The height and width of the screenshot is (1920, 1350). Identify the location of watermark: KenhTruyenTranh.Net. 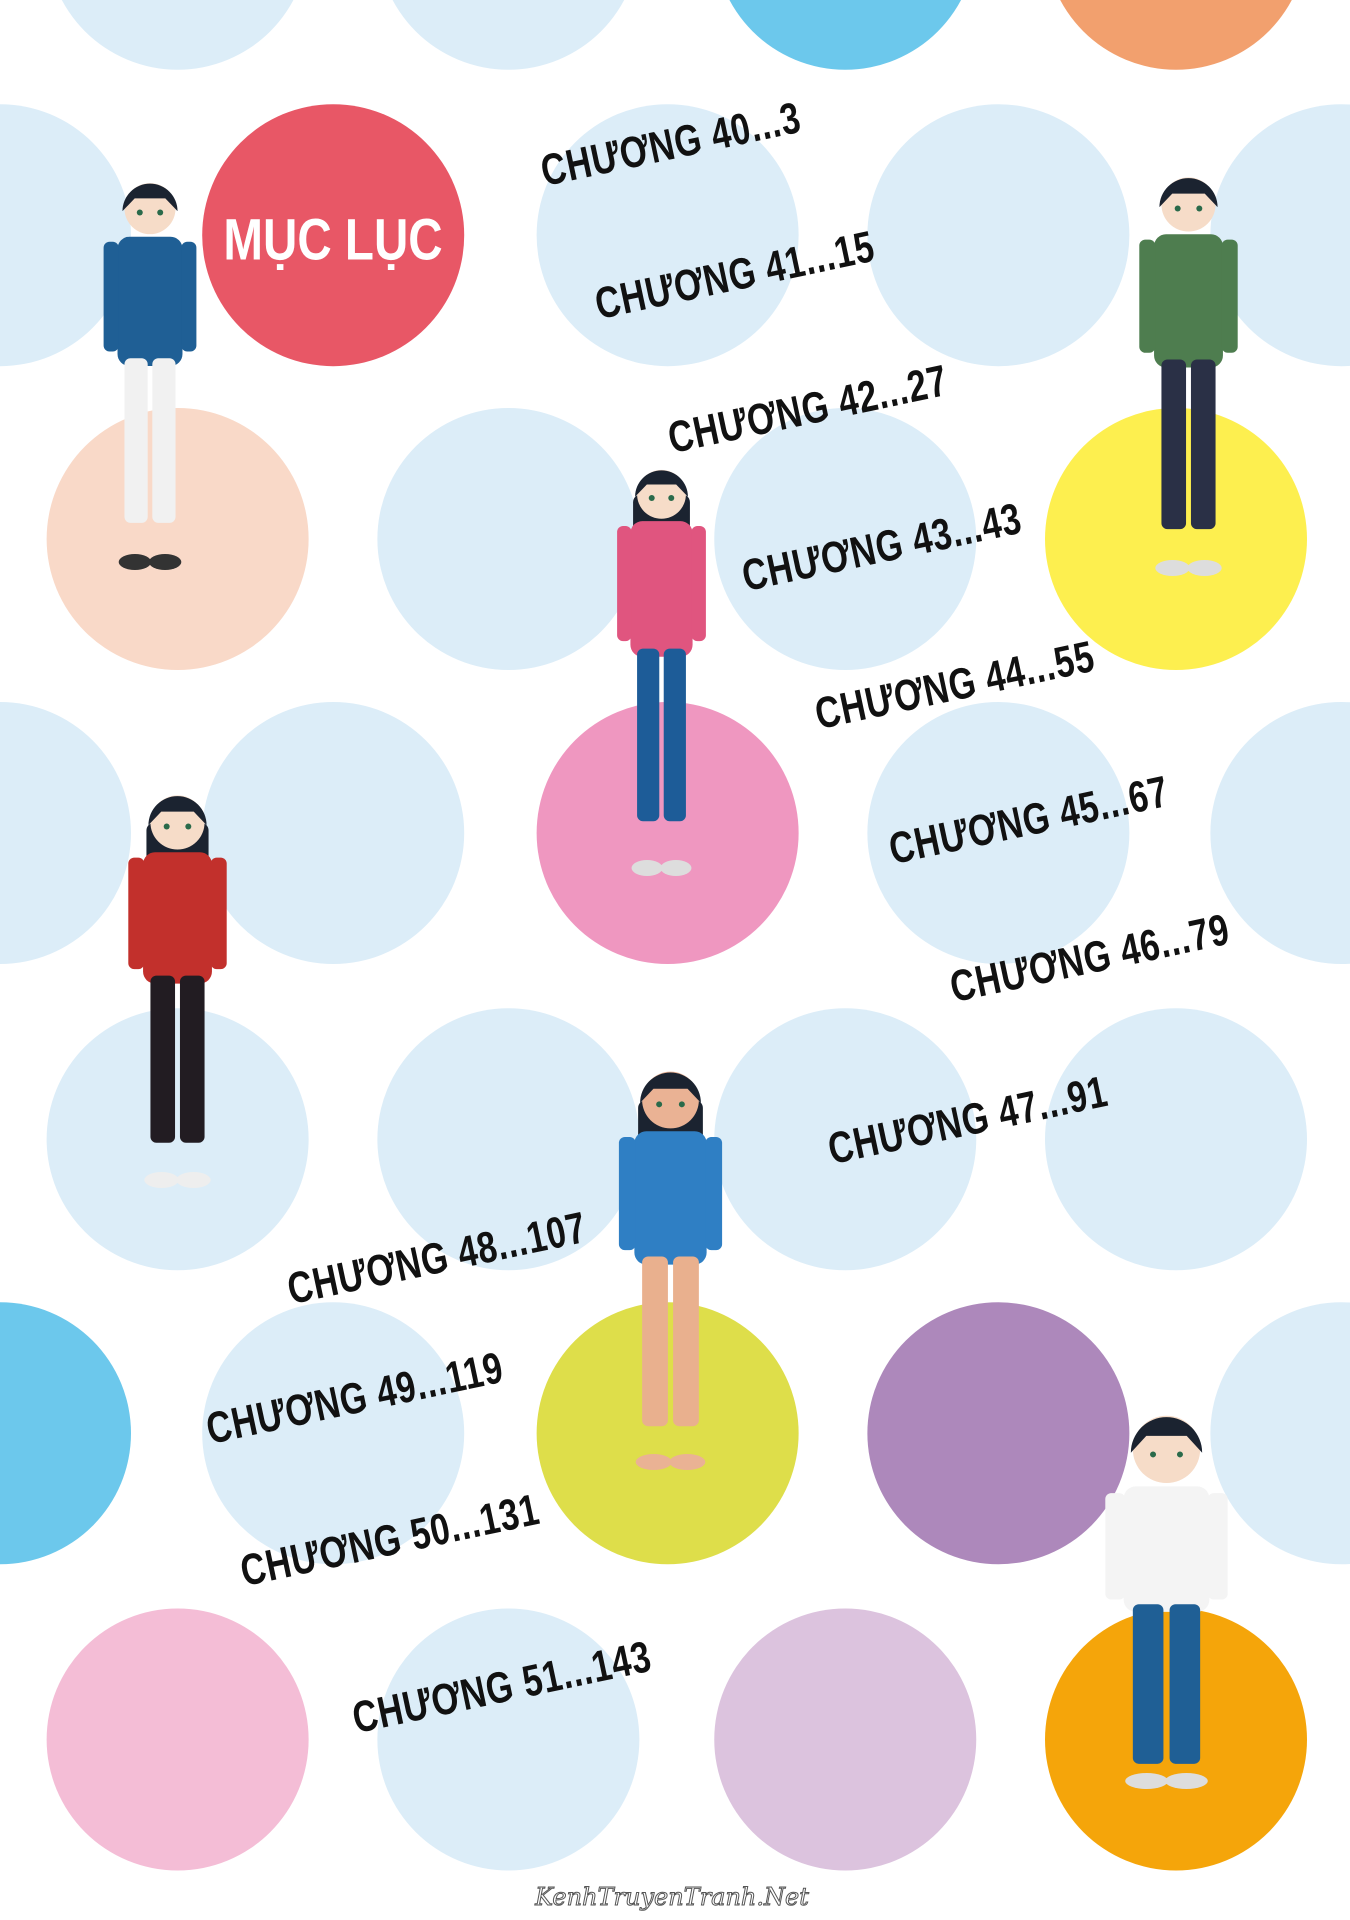
(672, 1897).